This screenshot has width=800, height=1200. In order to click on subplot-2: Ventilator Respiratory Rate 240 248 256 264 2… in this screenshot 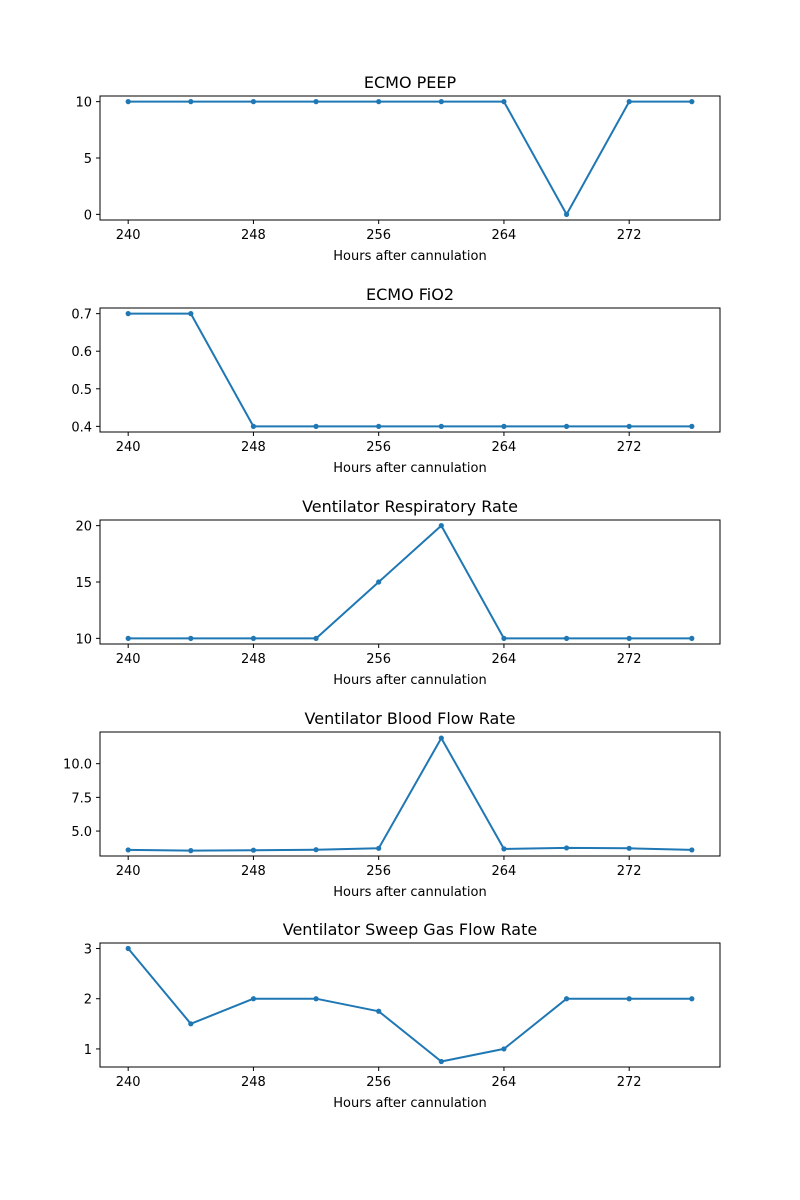, I will do `click(398, 592)`.